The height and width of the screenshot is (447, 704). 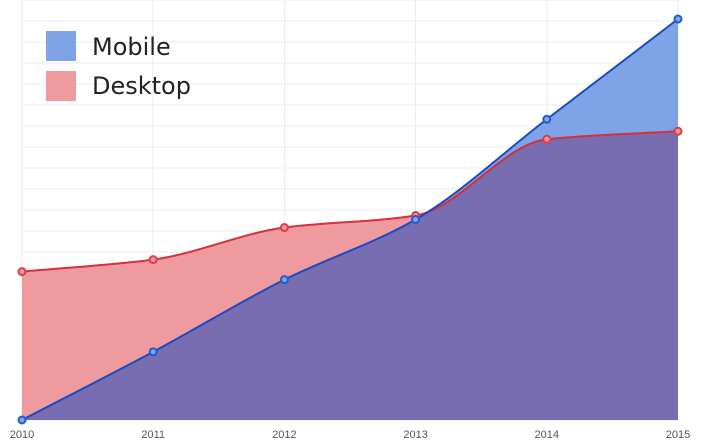 I want to click on x-tick-label: 2013, so click(x=415, y=435).